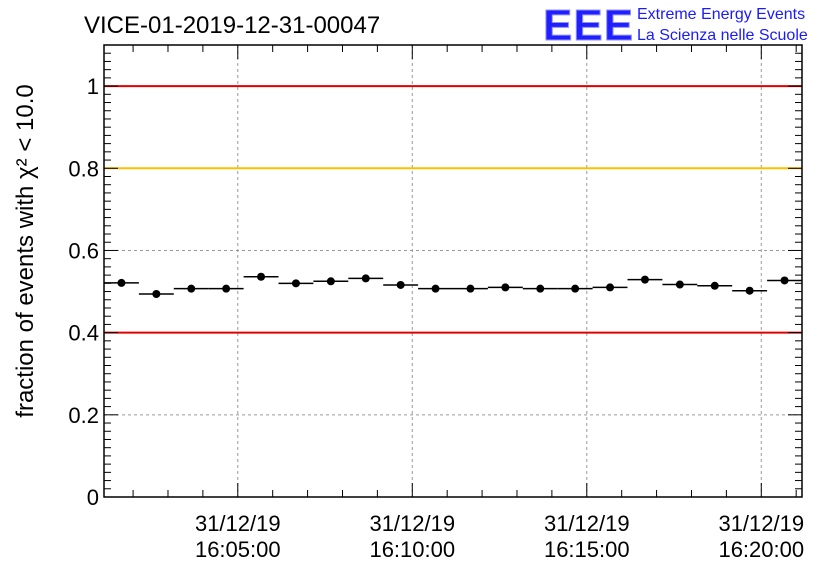 The height and width of the screenshot is (572, 836). Describe the element at coordinates (83, 333) in the screenshot. I see `y-tick-label-2: 0.4` at that location.